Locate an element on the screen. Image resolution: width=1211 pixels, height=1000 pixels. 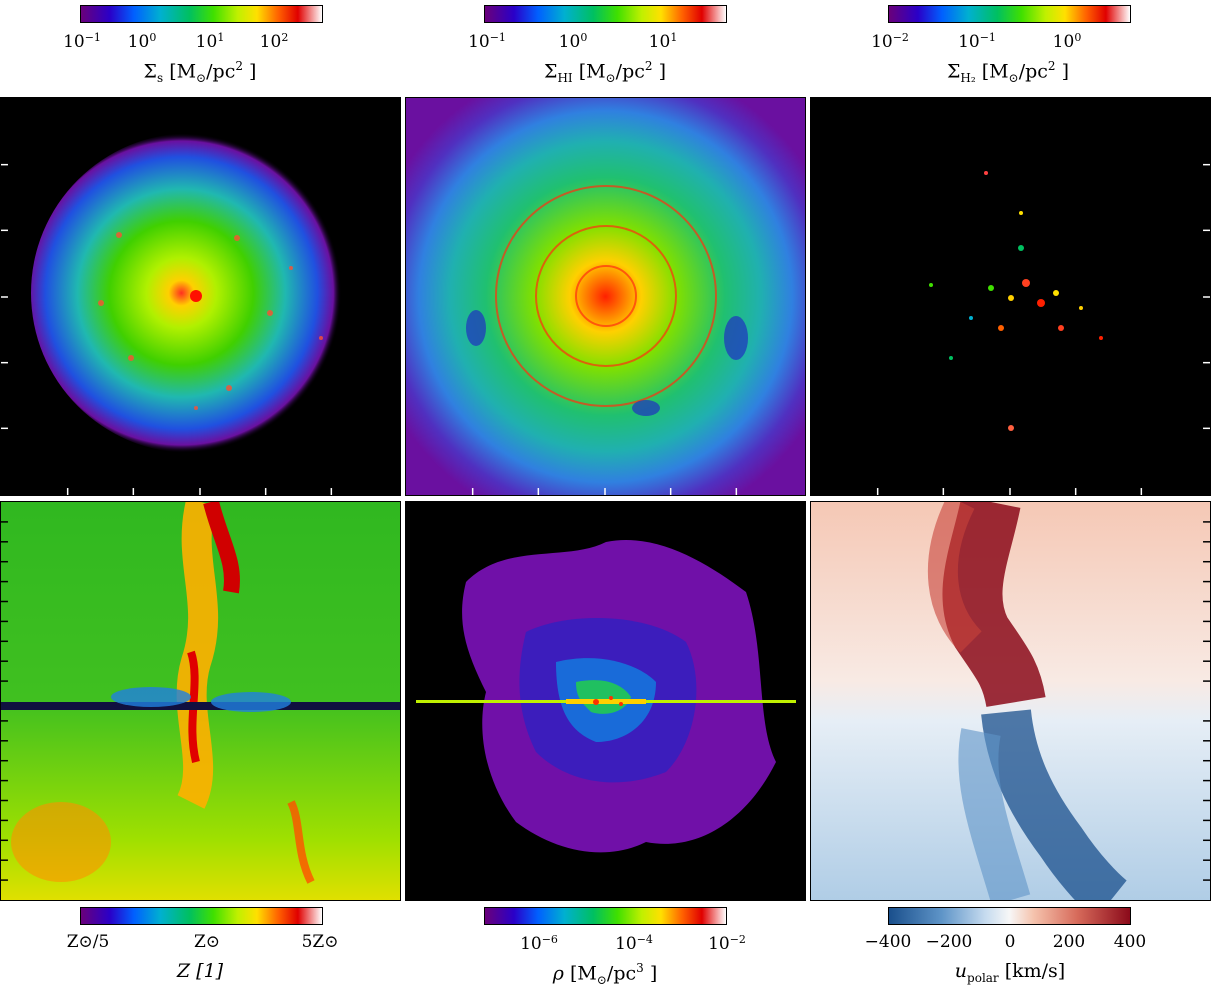
panel-velocity-edge-on is located at coordinates (1010, 701).